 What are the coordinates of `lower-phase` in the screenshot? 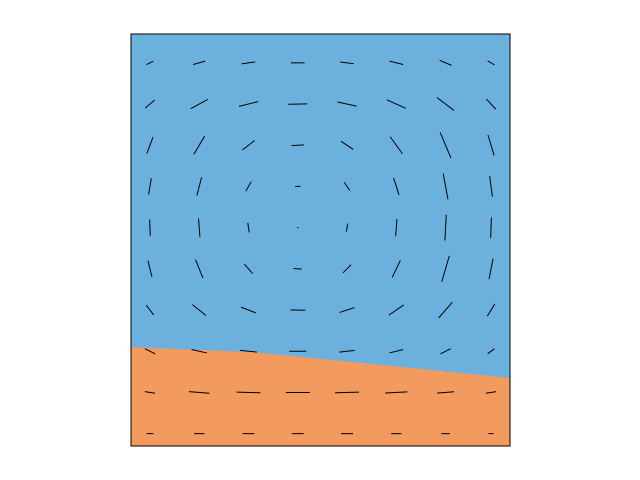 It's located at (320, 396).